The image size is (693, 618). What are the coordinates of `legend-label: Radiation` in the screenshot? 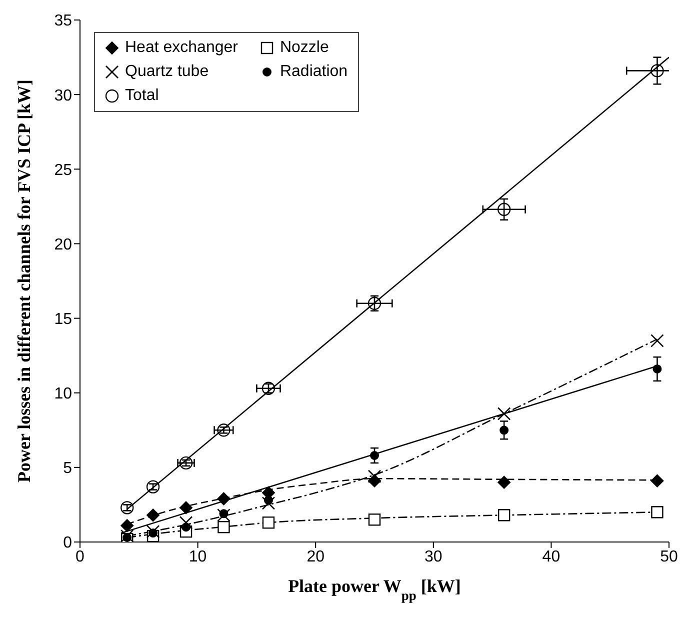 It's located at (314, 72).